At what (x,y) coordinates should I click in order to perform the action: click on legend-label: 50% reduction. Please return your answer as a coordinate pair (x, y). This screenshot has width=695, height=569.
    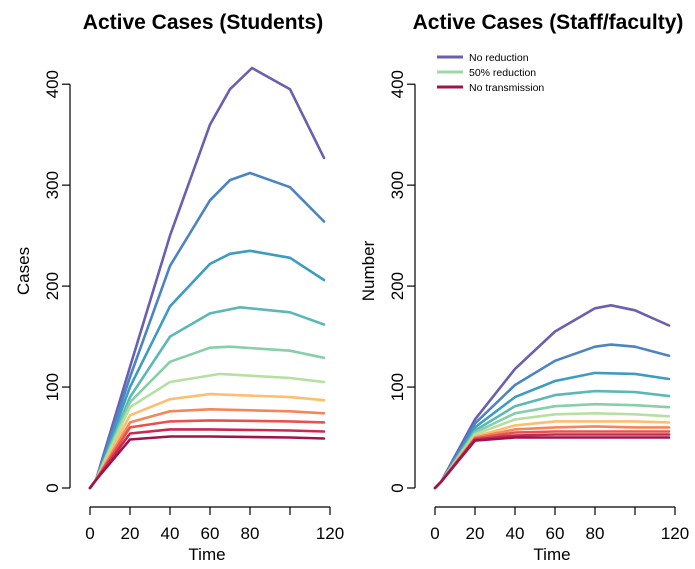
    Looking at the image, I should click on (502, 73).